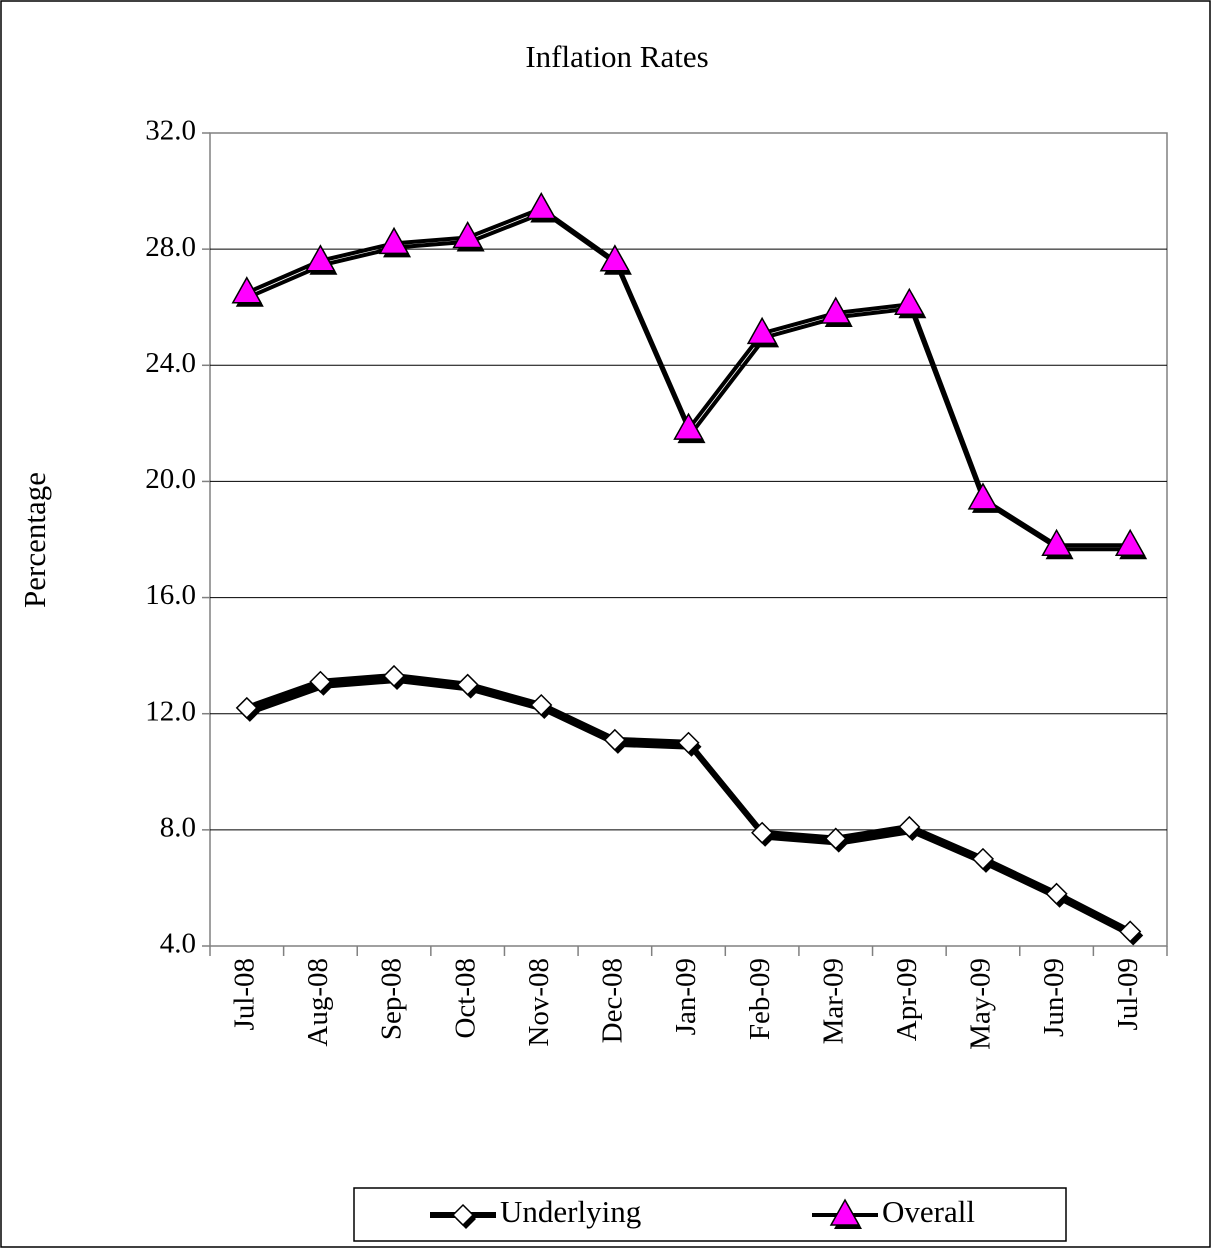  Describe the element at coordinates (760, 999) in the screenshot. I see `x-tick-label: Feb-09` at that location.